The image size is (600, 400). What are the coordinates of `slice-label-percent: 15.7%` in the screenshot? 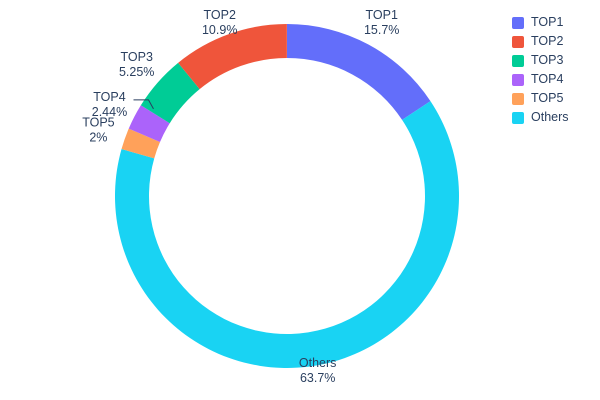 It's located at (381, 30).